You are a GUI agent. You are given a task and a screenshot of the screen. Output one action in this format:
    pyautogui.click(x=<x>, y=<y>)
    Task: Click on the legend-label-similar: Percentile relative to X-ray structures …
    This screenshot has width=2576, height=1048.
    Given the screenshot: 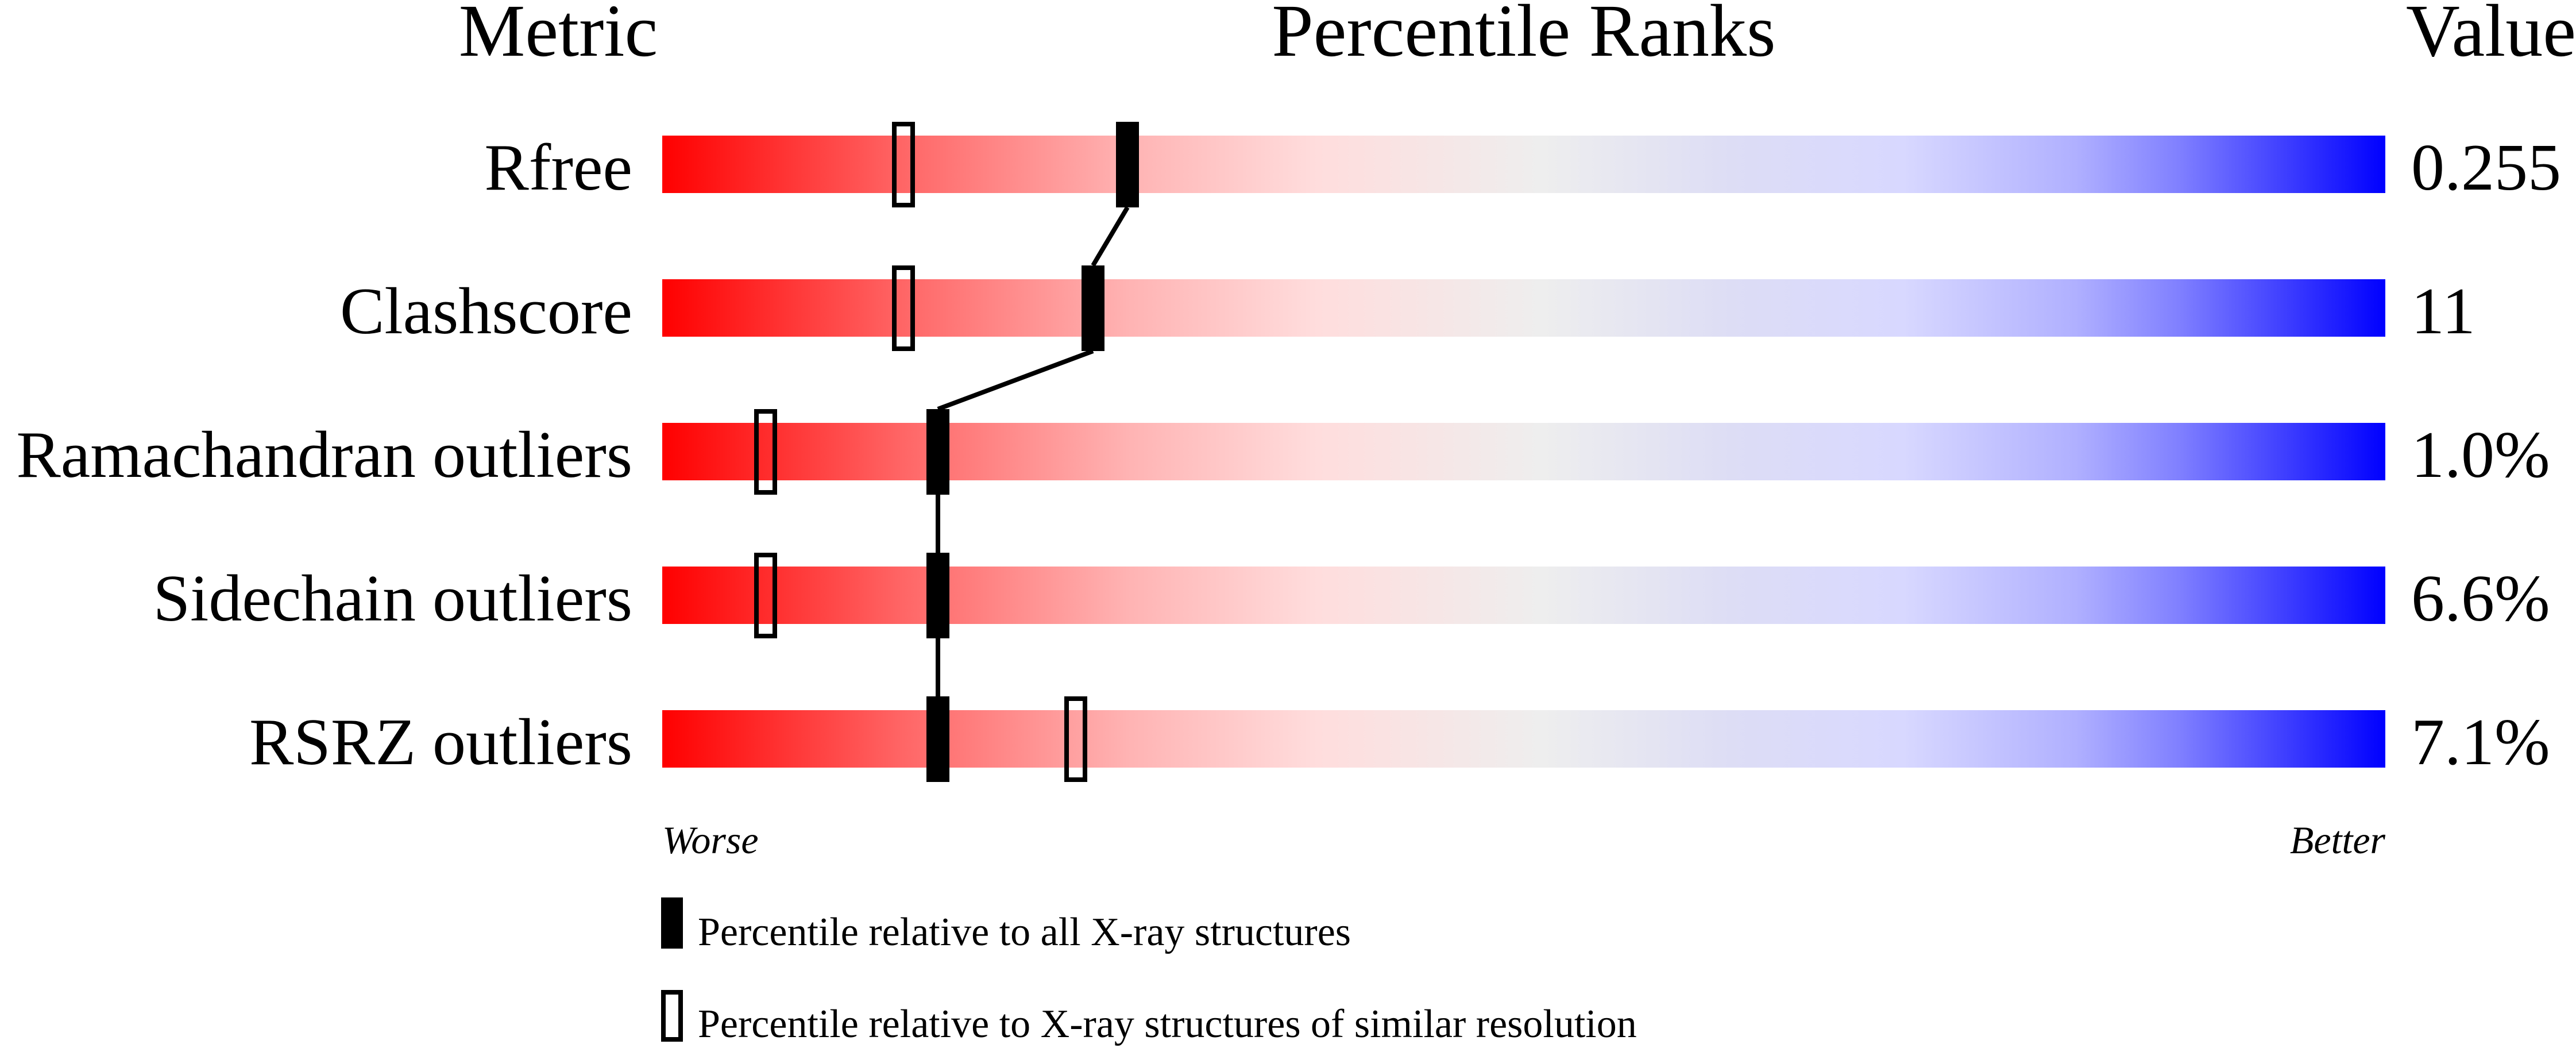 What is the action you would take?
    pyautogui.click(x=1167, y=1024)
    